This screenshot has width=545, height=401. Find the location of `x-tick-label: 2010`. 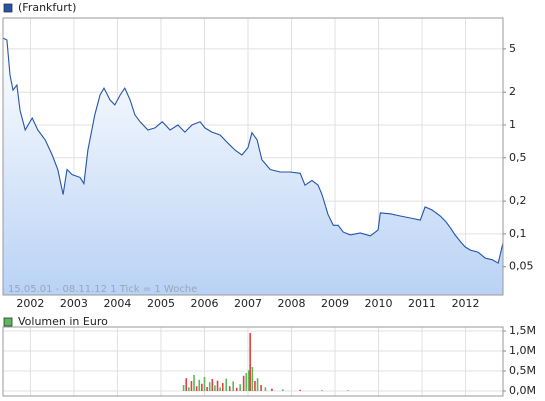

x-tick-label: 2010 is located at coordinates (379, 303).